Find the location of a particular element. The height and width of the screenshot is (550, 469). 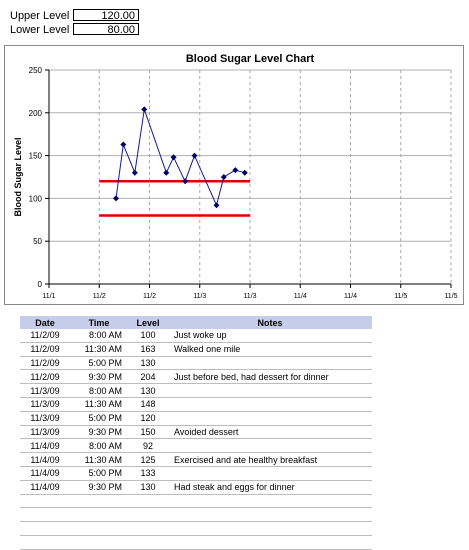

cell-notes: Just woke up is located at coordinates (270, 336).